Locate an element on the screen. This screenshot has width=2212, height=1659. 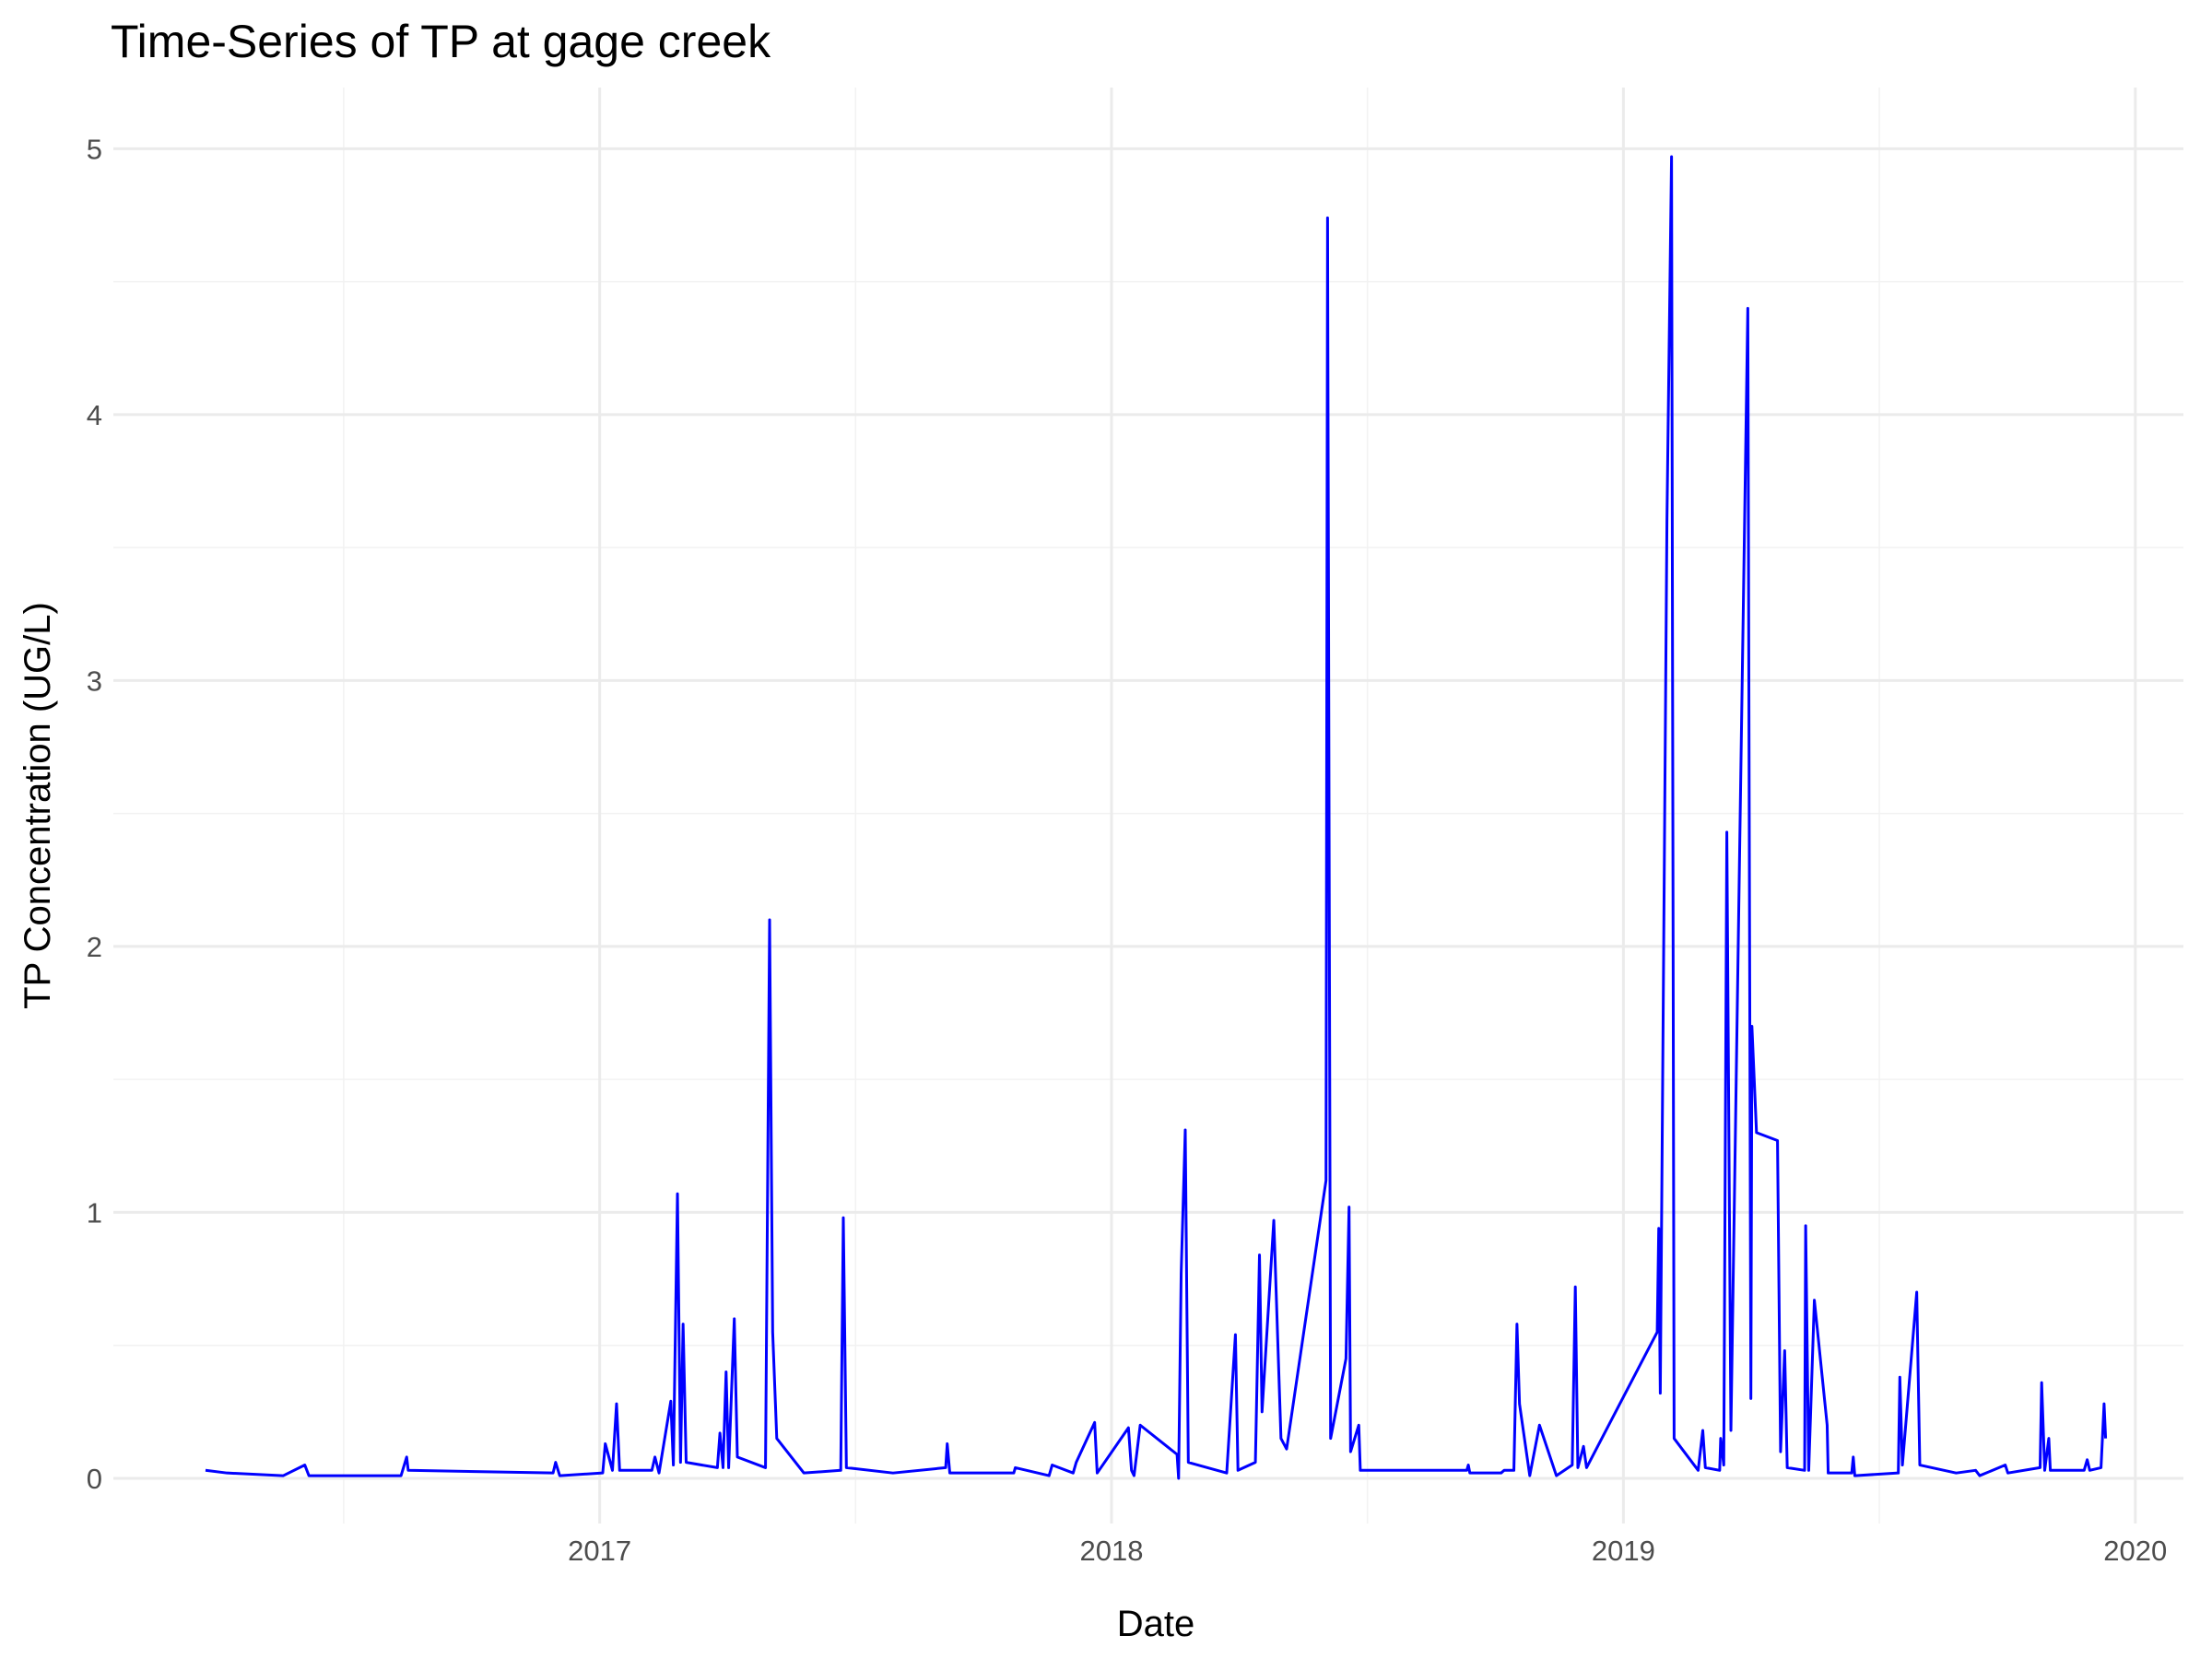
y-tick-label: 4 is located at coordinates (94, 415).